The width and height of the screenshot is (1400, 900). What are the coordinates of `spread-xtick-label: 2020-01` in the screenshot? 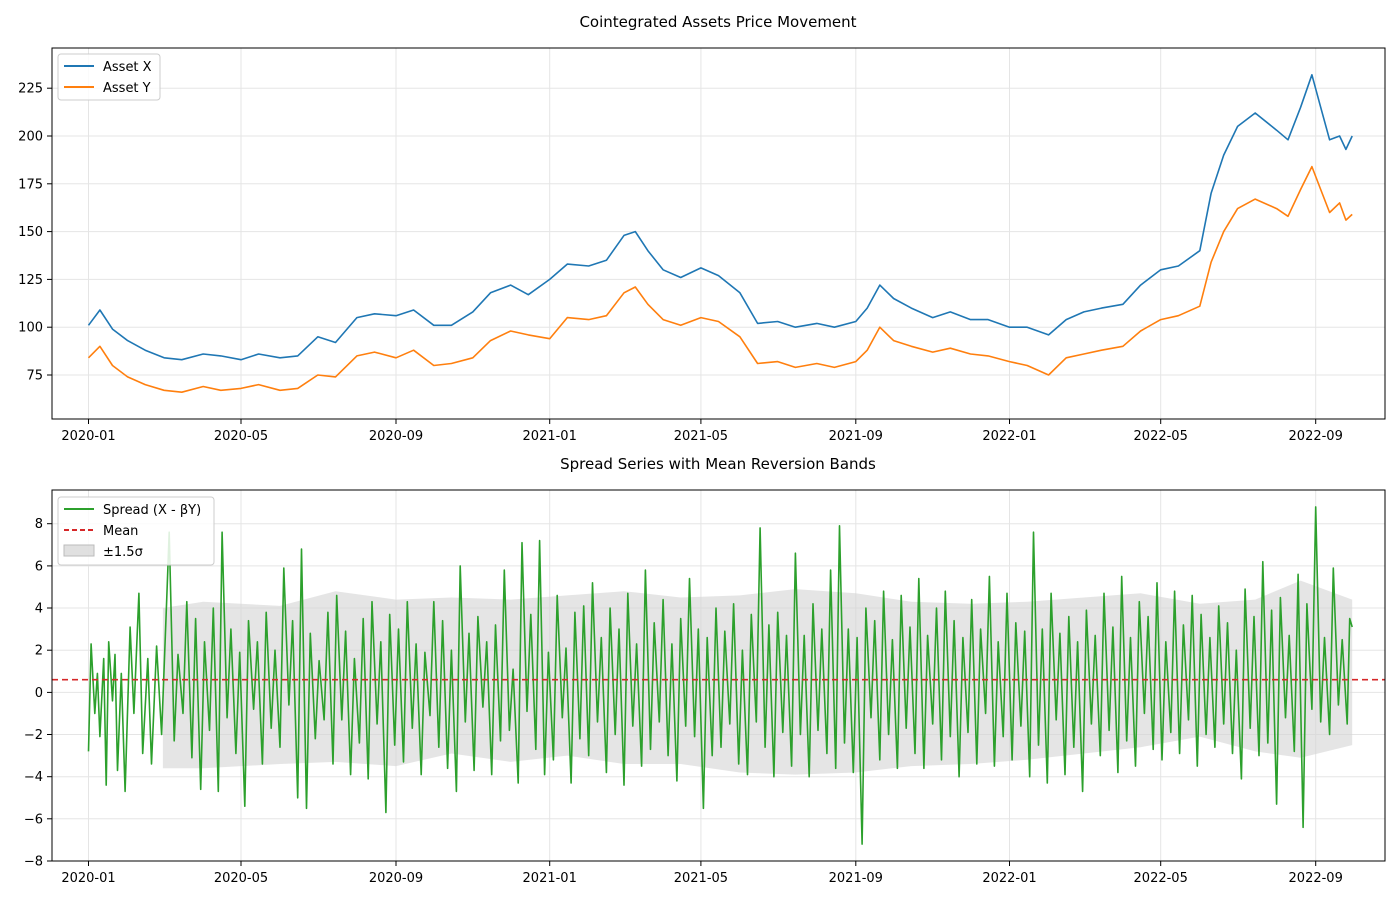 It's located at (88, 878).